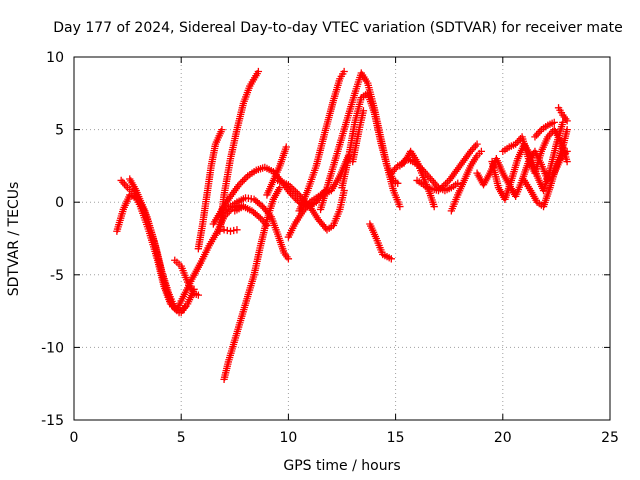  Describe the element at coordinates (74, 438) in the screenshot. I see `x-tick-label: 0` at that location.